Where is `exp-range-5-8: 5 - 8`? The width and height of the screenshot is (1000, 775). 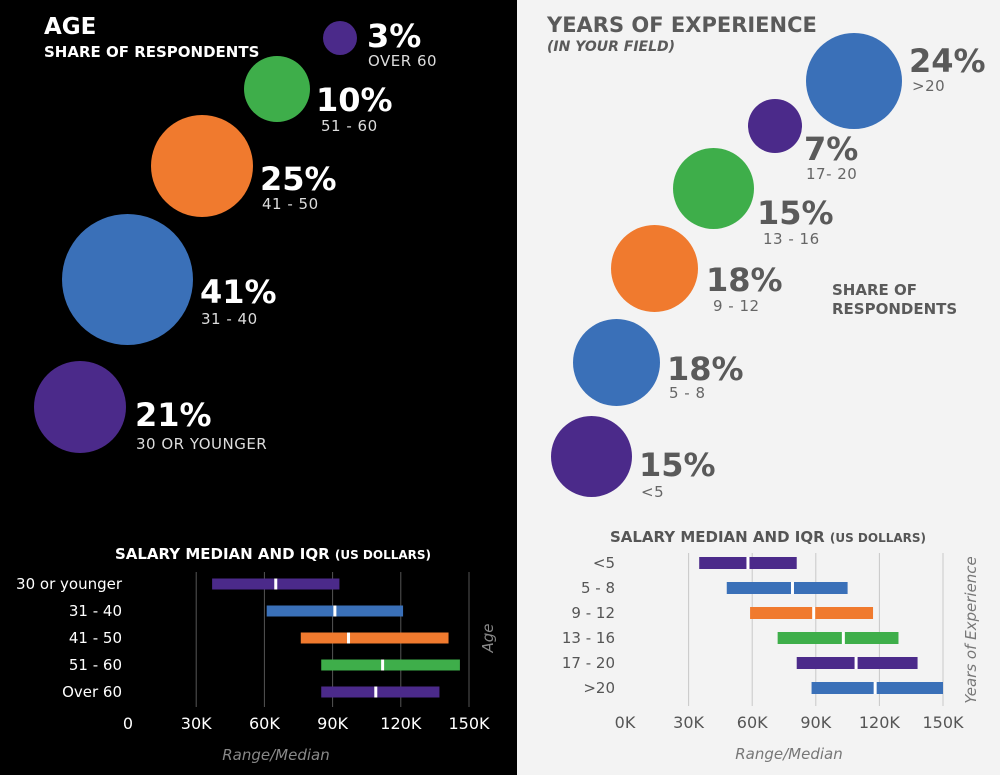 exp-range-5-8: 5 - 8 is located at coordinates (687, 393).